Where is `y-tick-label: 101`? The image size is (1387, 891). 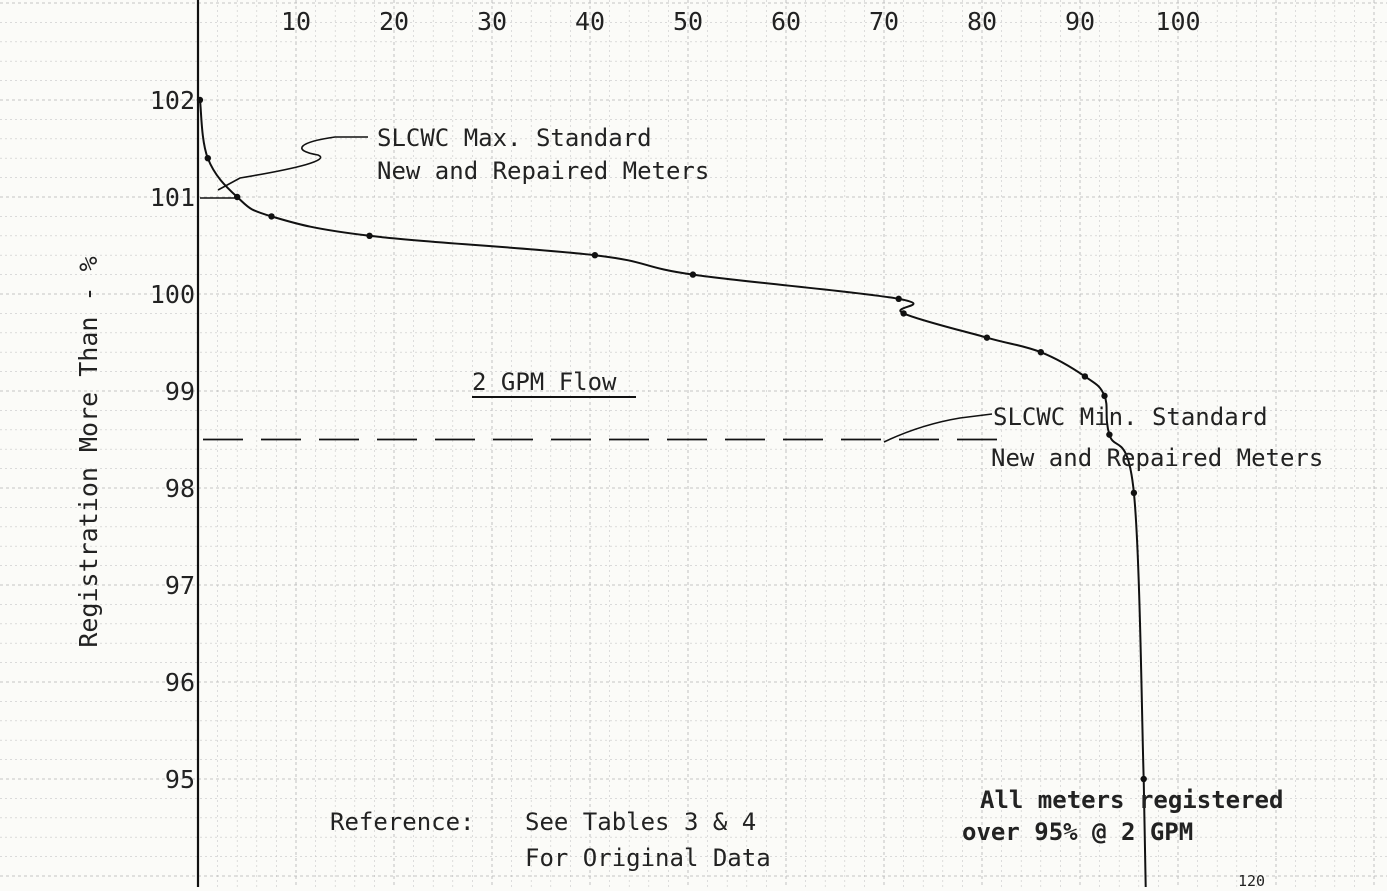
y-tick-label: 101 is located at coordinates (172, 197).